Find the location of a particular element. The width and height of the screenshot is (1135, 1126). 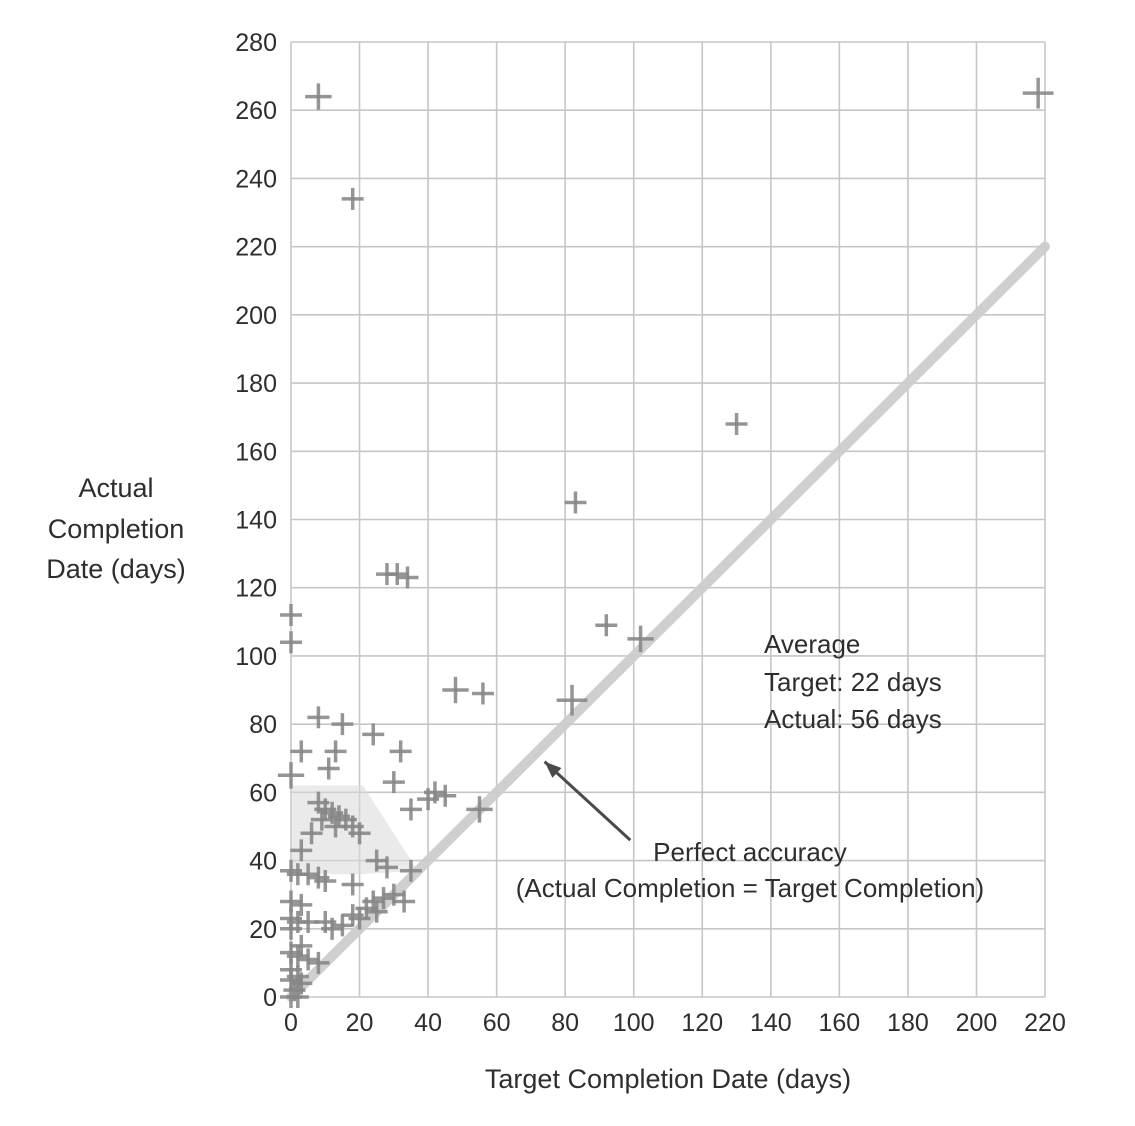

y-tick-label: 220 is located at coordinates (256, 248).